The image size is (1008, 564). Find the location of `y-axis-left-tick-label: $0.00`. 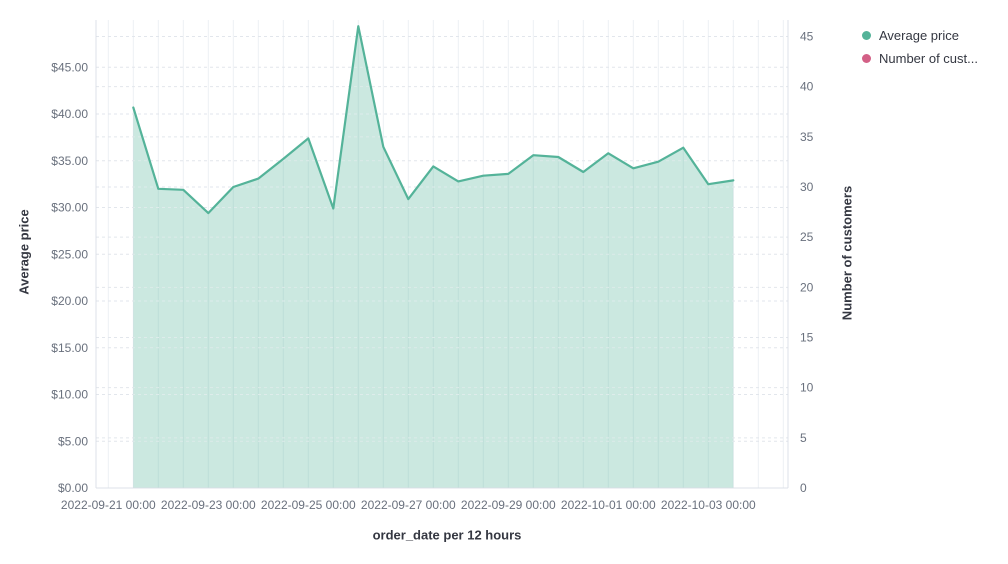

y-axis-left-tick-label: $0.00 is located at coordinates (73, 488).